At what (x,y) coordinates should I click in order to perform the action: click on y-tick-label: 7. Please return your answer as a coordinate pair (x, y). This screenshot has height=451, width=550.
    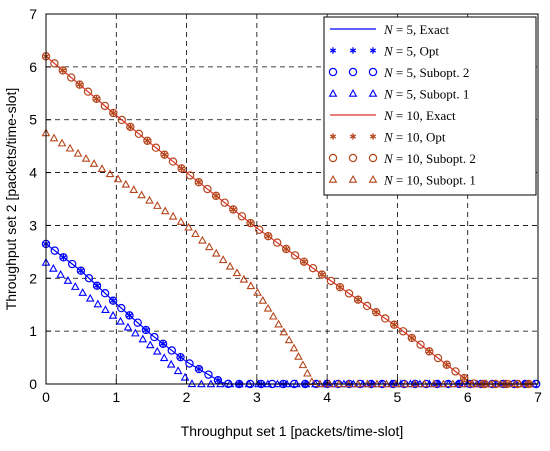
    Looking at the image, I should click on (33, 14).